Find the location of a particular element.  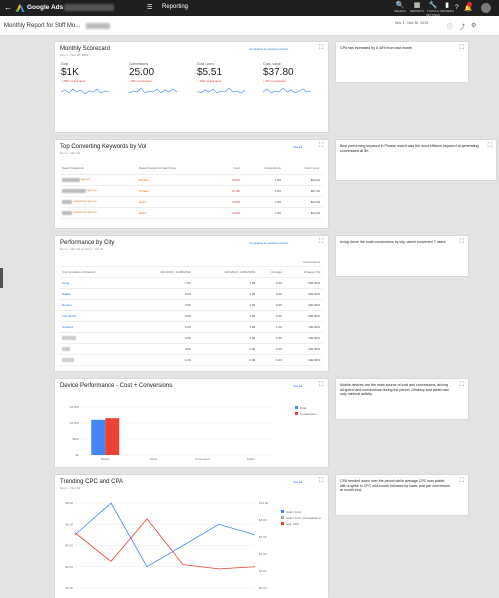

city-cell: Irving is located at coordinates (95, 283).